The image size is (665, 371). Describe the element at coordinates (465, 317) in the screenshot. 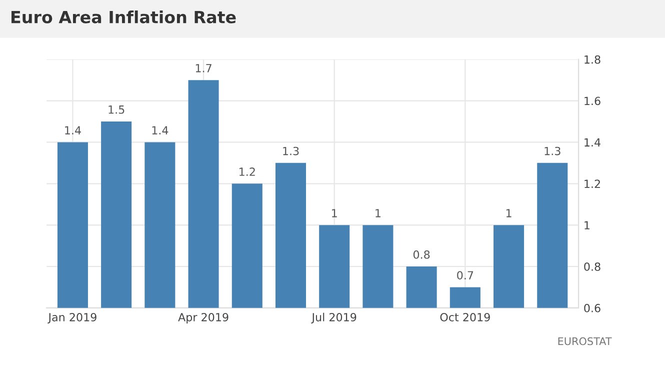

I see `x-tick-label: Oct 2019` at that location.